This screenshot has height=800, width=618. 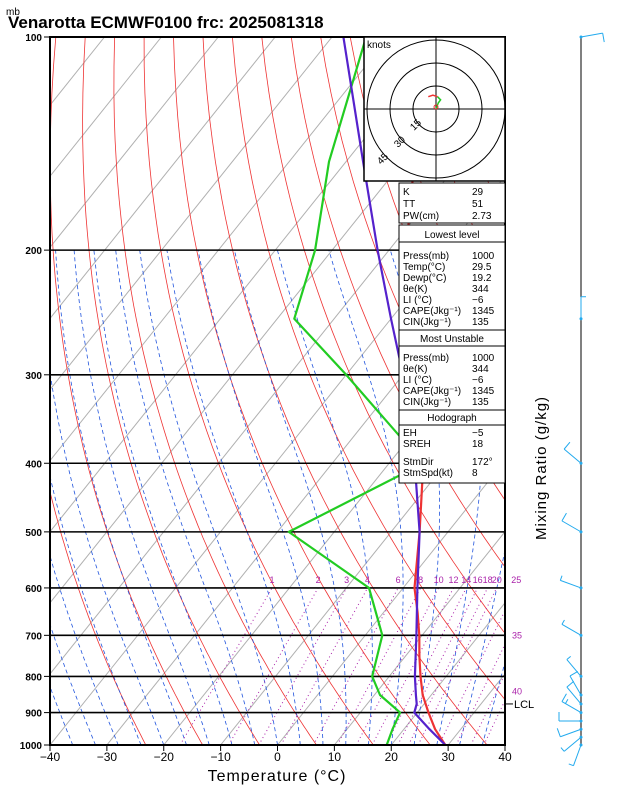 I want to click on x-tick-label: 20, so click(x=392, y=757).